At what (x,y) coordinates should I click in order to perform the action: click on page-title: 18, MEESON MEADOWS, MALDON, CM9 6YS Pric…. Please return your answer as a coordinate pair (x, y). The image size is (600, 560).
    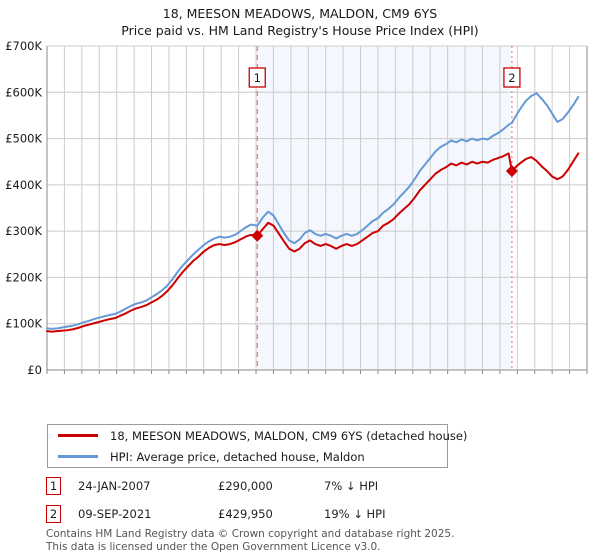
    Looking at the image, I should click on (300, 19).